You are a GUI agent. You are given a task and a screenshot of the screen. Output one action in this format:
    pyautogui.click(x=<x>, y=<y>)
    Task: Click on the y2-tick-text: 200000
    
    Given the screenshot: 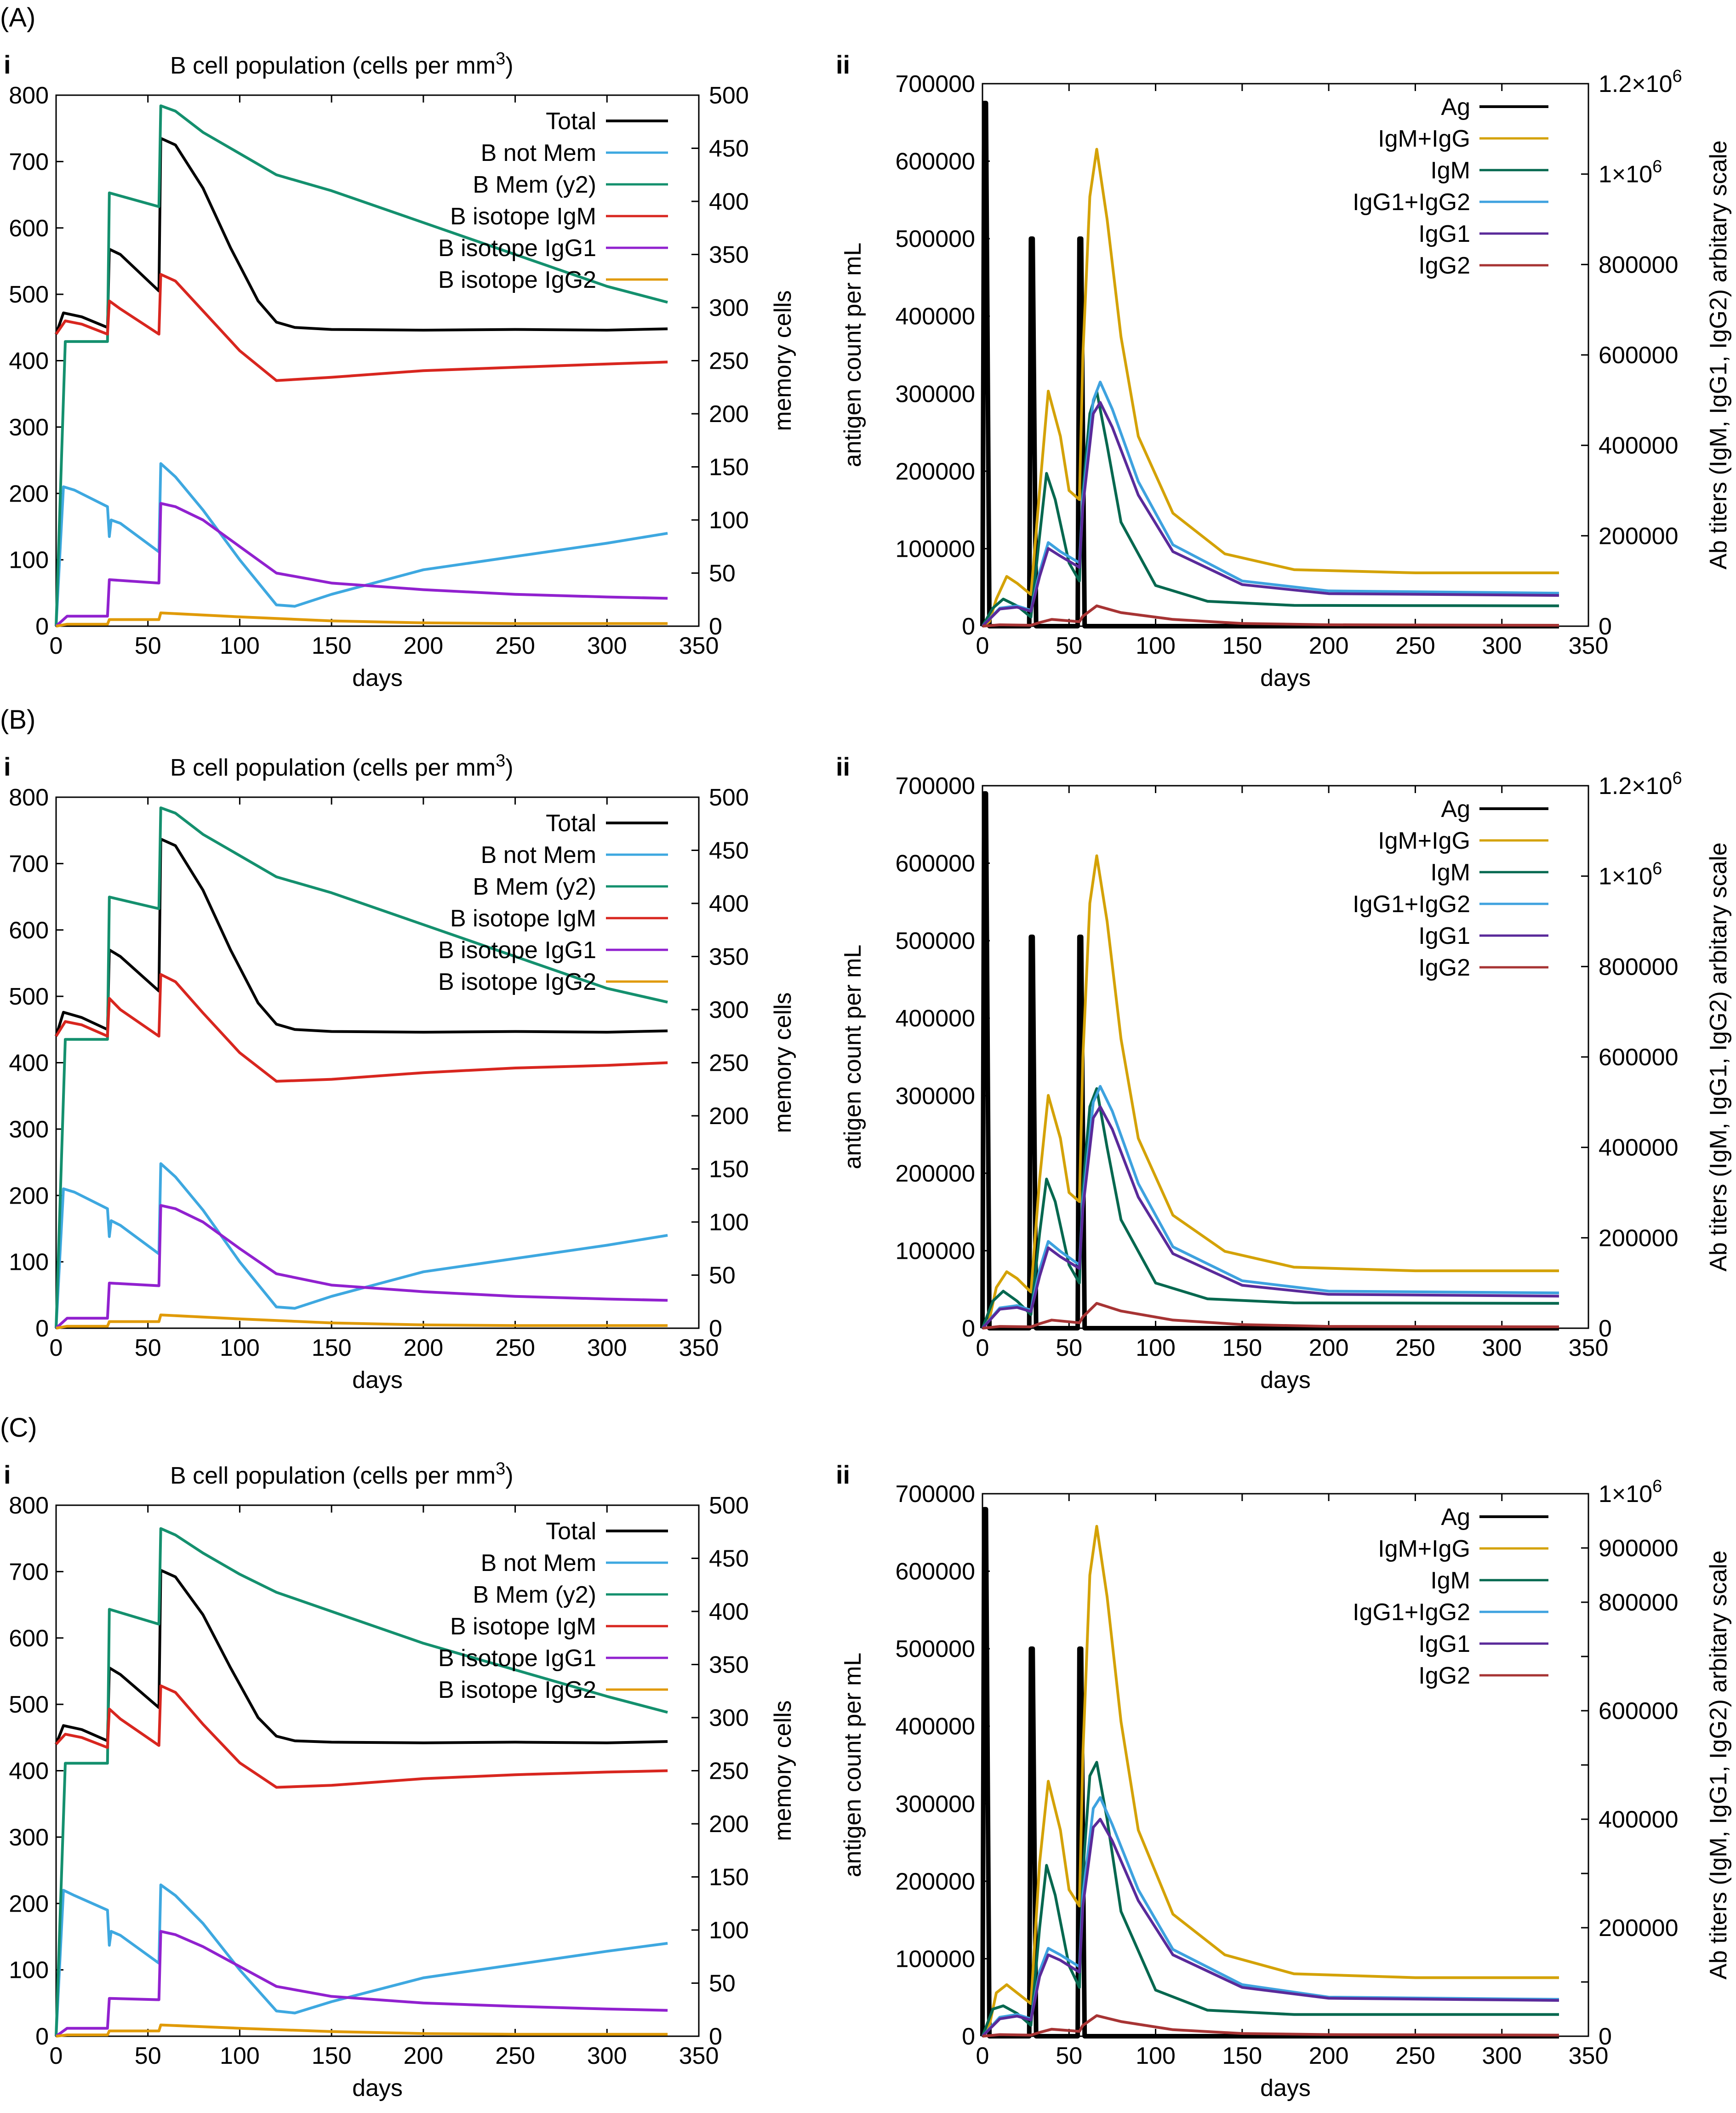 What is the action you would take?
    pyautogui.click(x=1639, y=1928)
    